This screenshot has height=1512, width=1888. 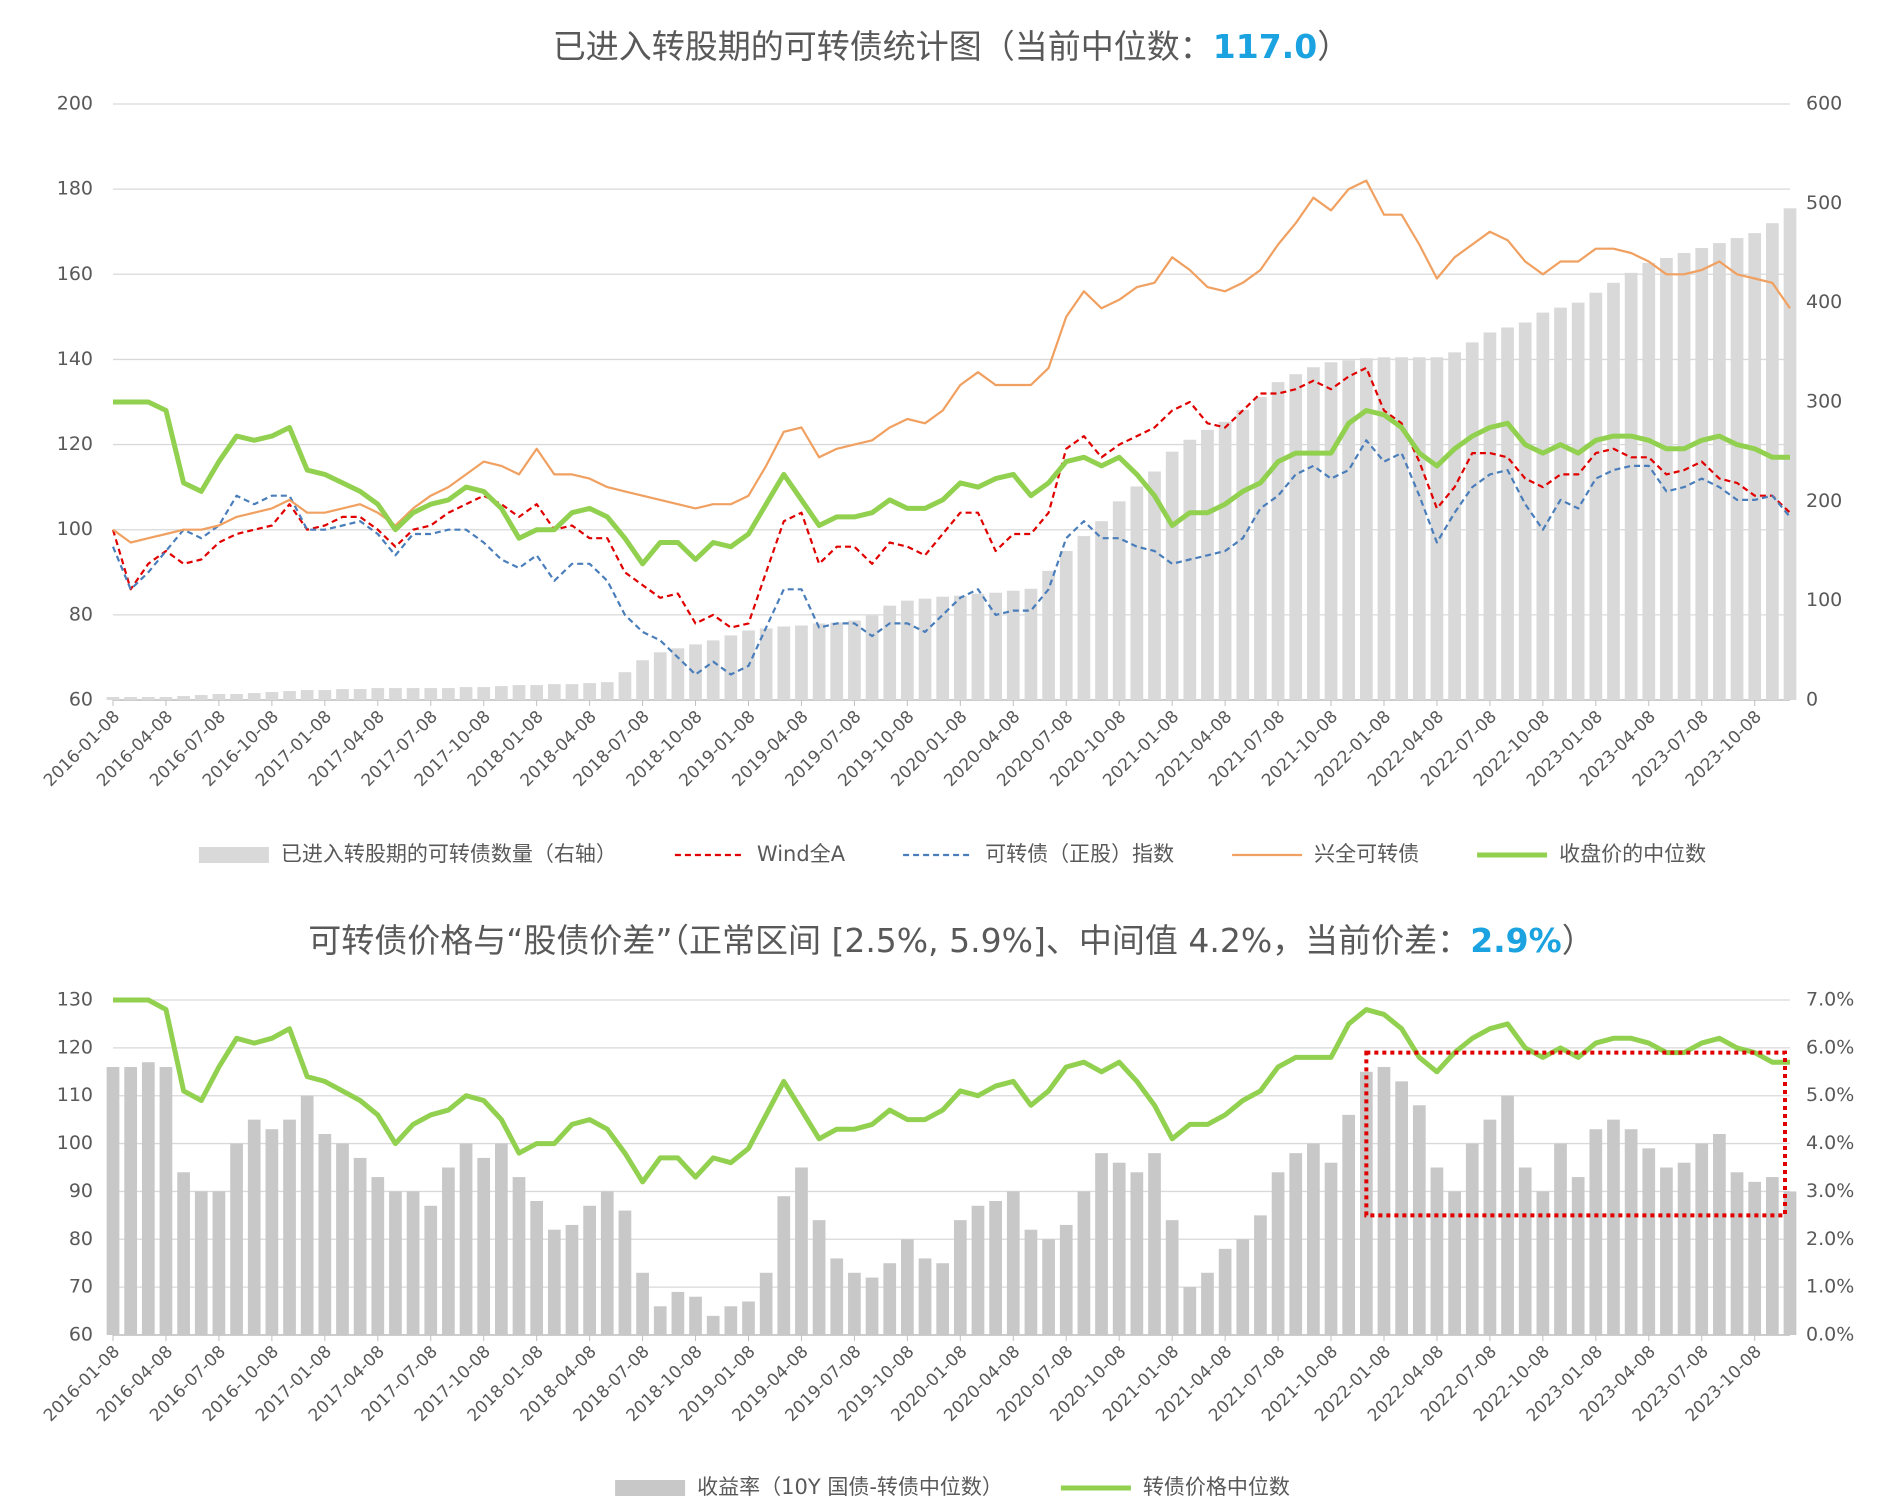 I want to click on y-tick-label: 110, so click(x=75, y=1095).